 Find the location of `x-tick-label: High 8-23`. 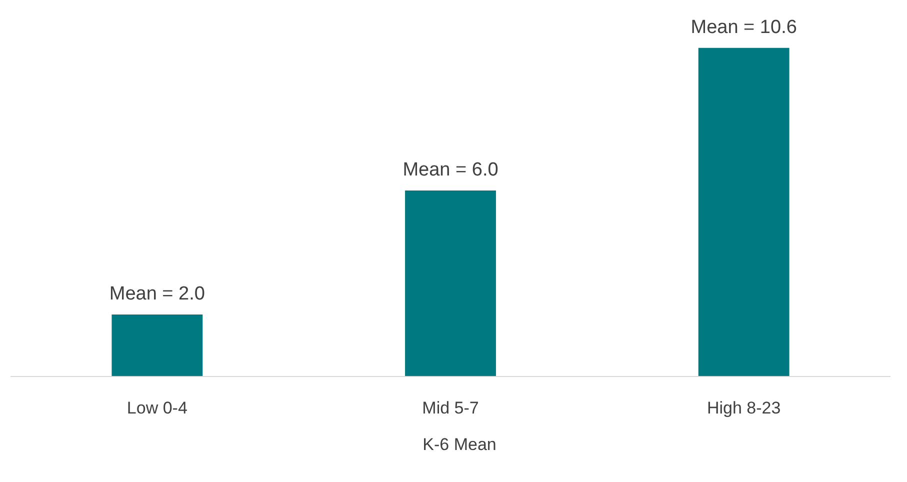

x-tick-label: High 8-23 is located at coordinates (743, 408).